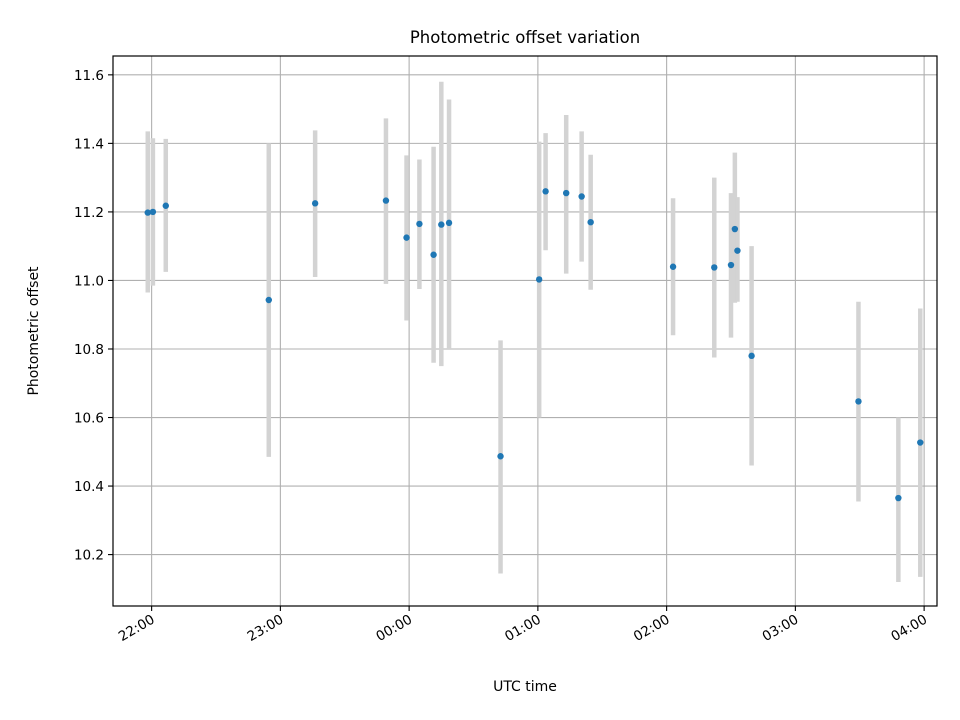 The image size is (960, 720). Describe the element at coordinates (89, 487) in the screenshot. I see `y-tick-label: 10.4` at that location.